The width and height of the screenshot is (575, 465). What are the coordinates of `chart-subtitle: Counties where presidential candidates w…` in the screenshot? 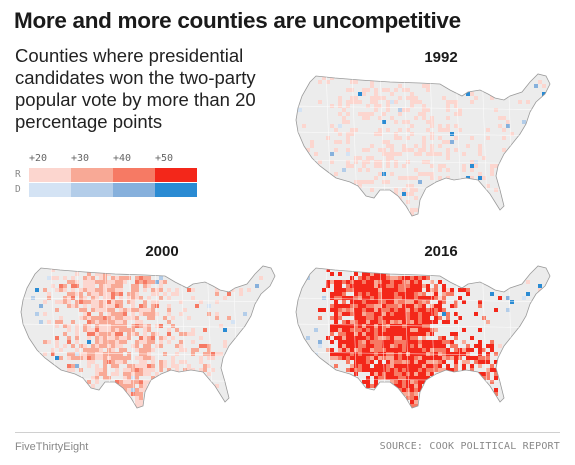 It's located at (135, 88).